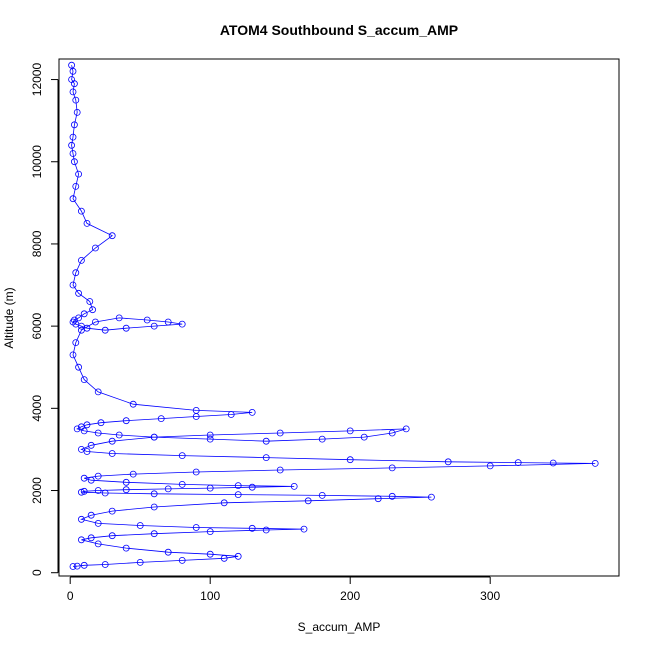 The height and width of the screenshot is (650, 650). What do you see at coordinates (350, 596) in the screenshot?
I see `x-tick-label-2: 200` at bounding box center [350, 596].